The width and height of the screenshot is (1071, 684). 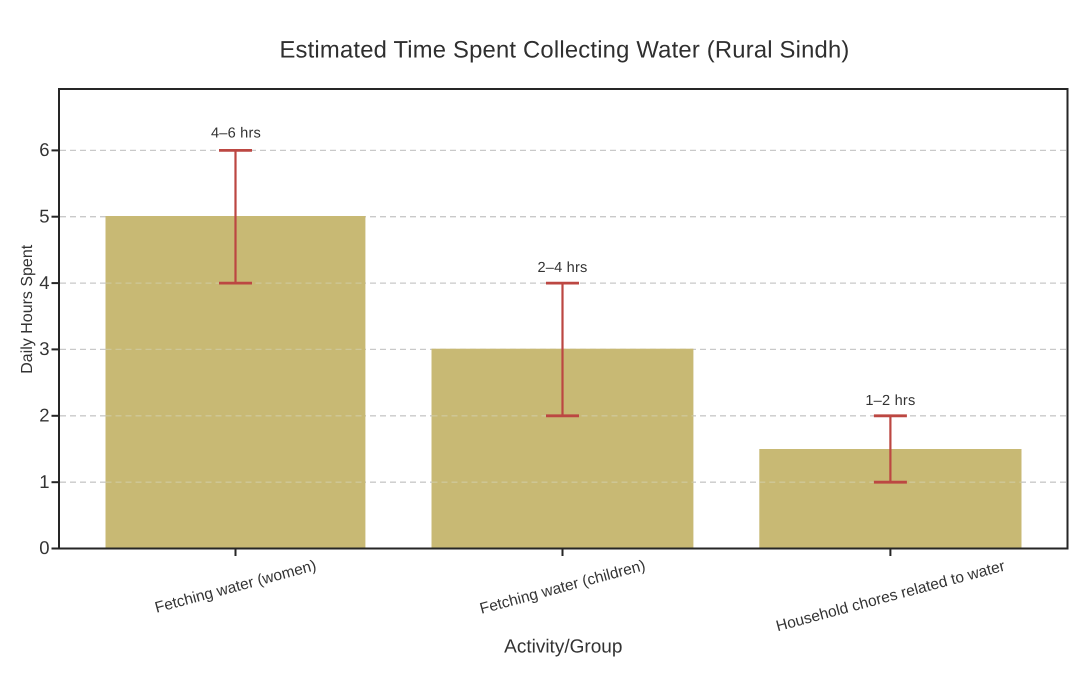 I want to click on svg-text: 0, so click(x=44, y=547).